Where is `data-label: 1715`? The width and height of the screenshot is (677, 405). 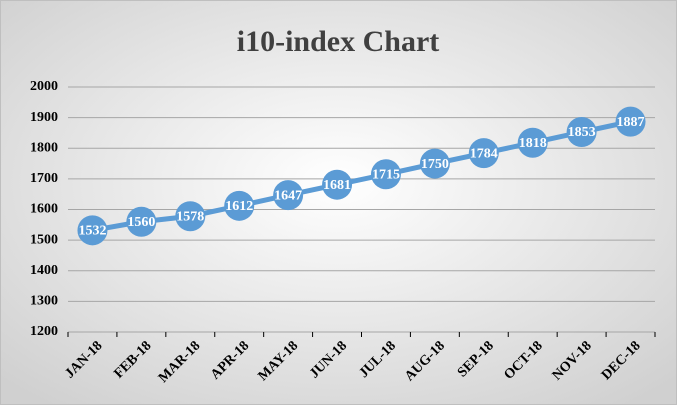 data-label: 1715 is located at coordinates (386, 175).